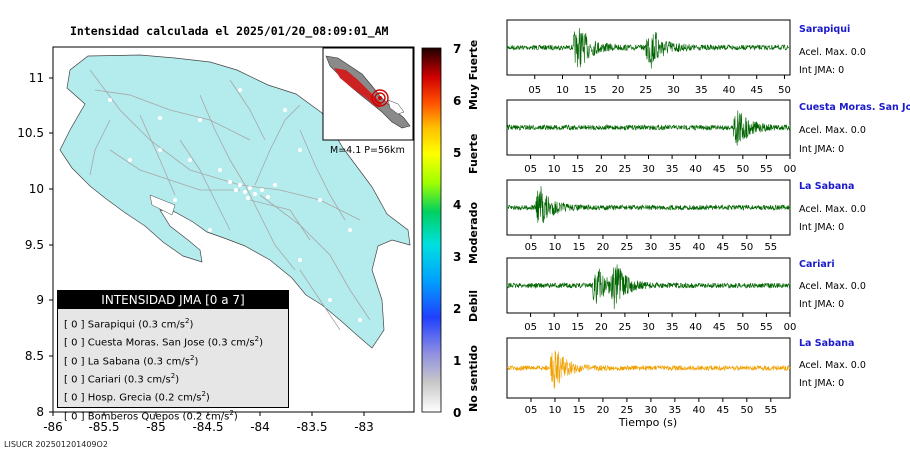 This screenshot has height=460, width=910. I want to click on legend-station: Cuesta Moras. San Jose (0.3 cm/s, so click(171, 343).